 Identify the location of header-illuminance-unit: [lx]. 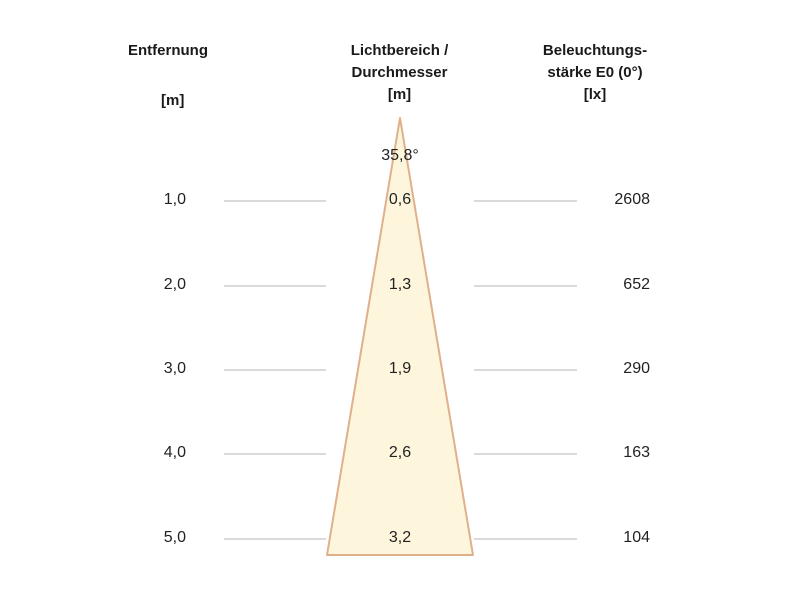
(595, 94).